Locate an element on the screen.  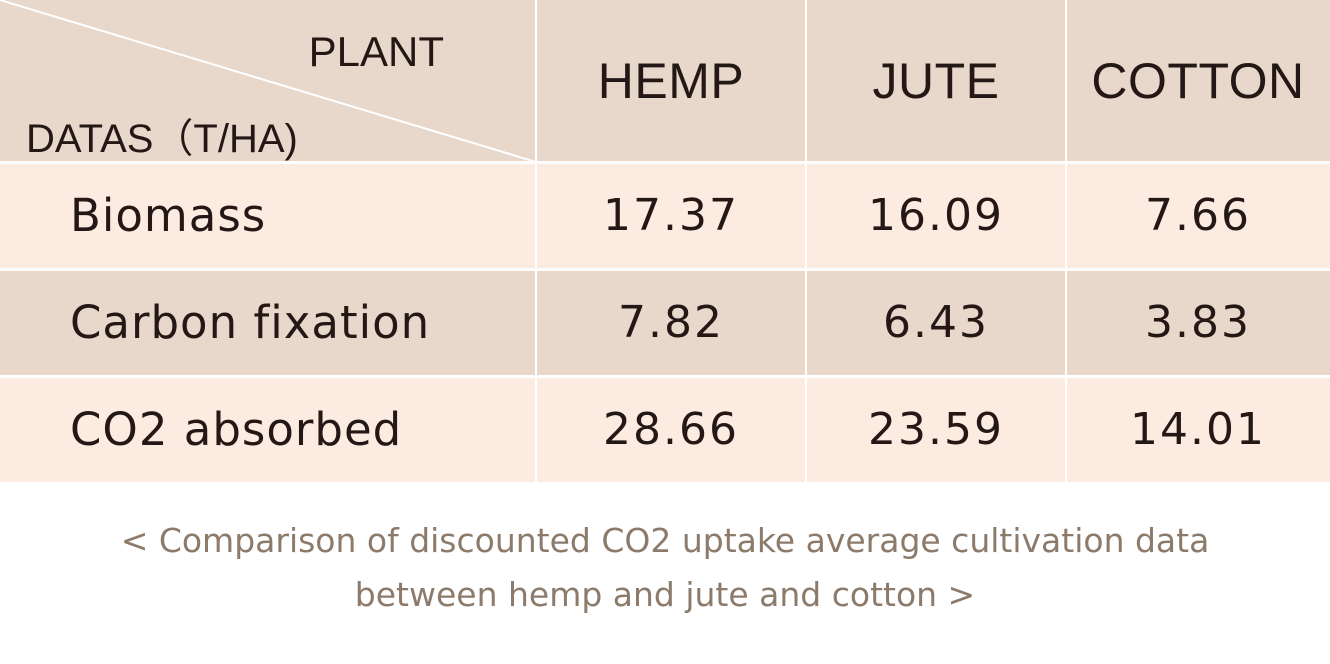
cell-biomass-cotton: 7.66 is located at coordinates (1198, 215).